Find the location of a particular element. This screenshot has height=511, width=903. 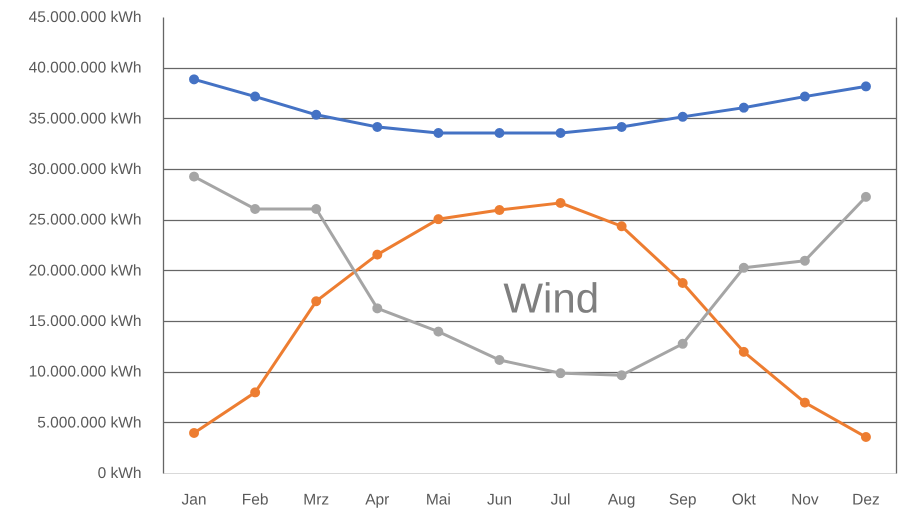

y-tick-label: 35.000.000 kWh is located at coordinates (85, 119).